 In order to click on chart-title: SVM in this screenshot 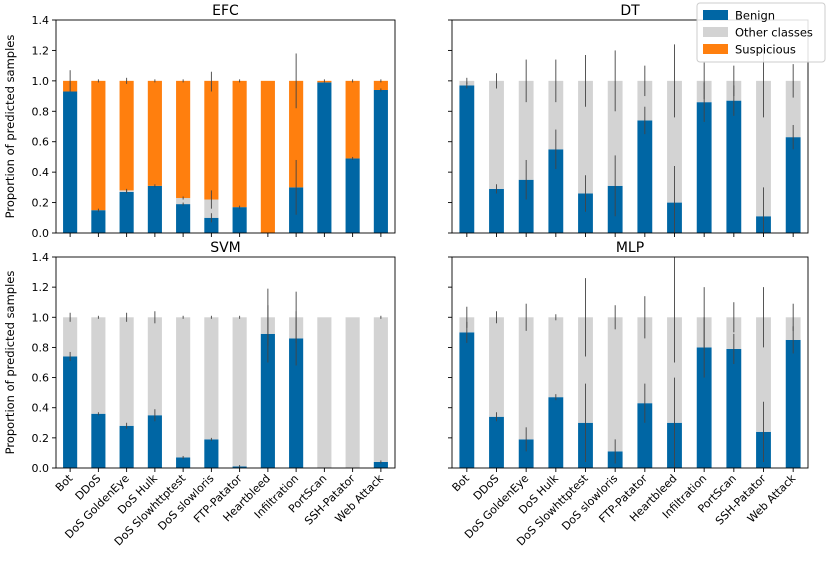, I will do `click(225, 248)`.